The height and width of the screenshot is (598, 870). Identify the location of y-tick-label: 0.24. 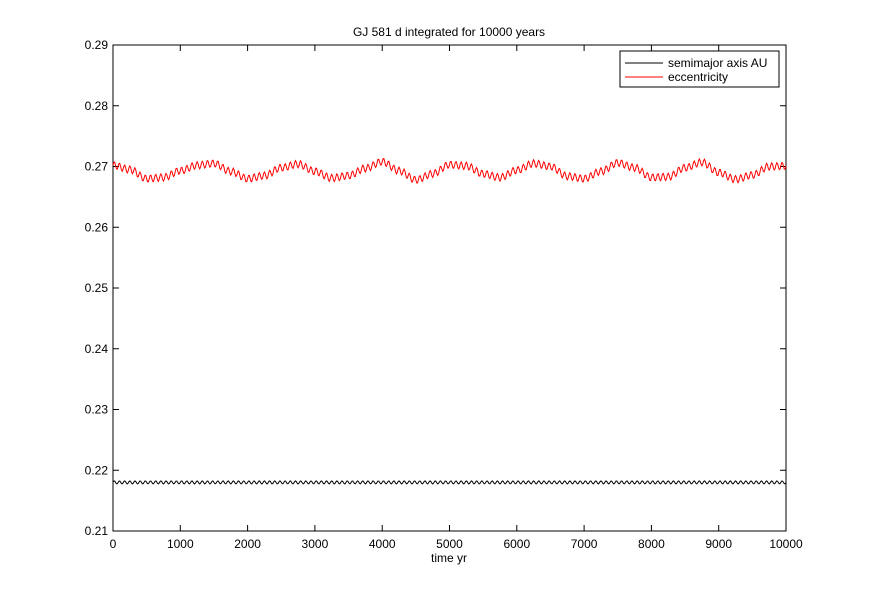
(97, 349).